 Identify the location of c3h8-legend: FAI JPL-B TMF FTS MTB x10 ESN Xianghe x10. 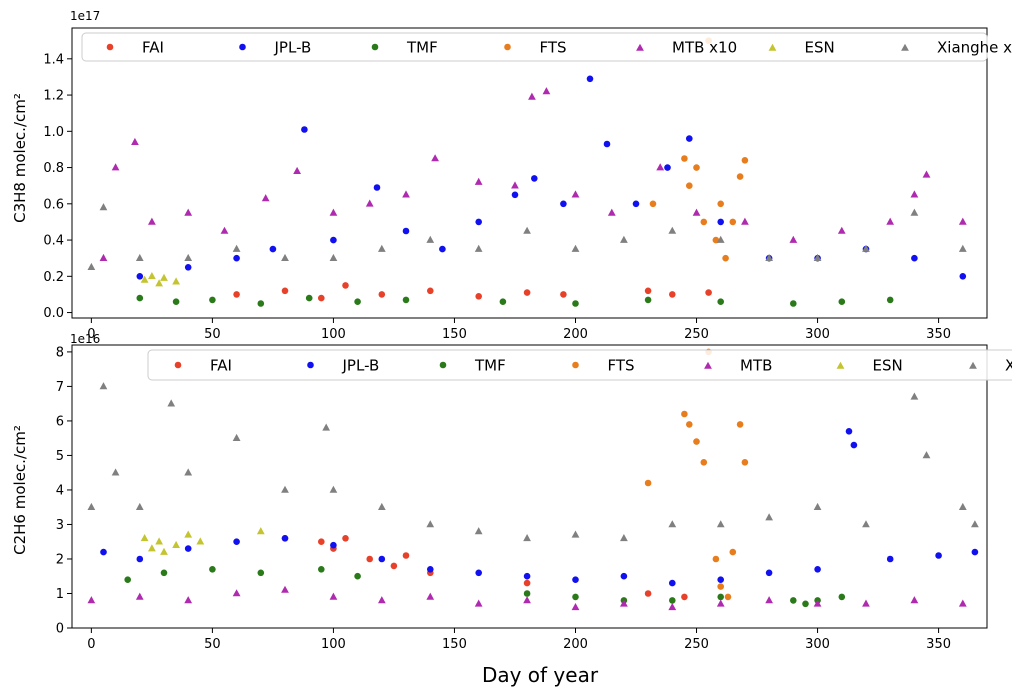
(546, 47).